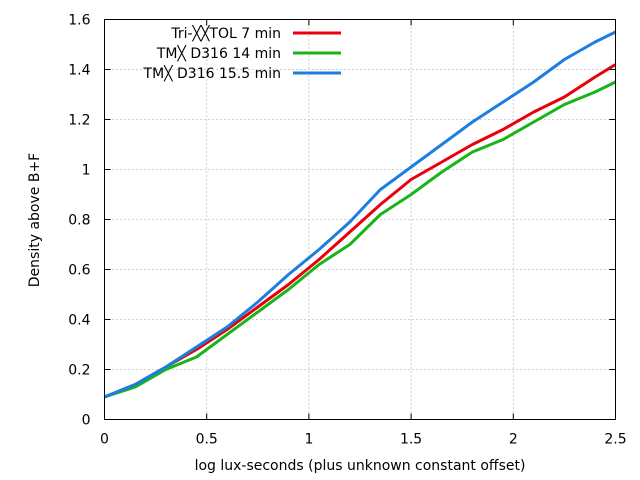 The height and width of the screenshot is (480, 640). Describe the element at coordinates (79, 71) in the screenshot. I see `y-tick-label: 1.4` at that location.